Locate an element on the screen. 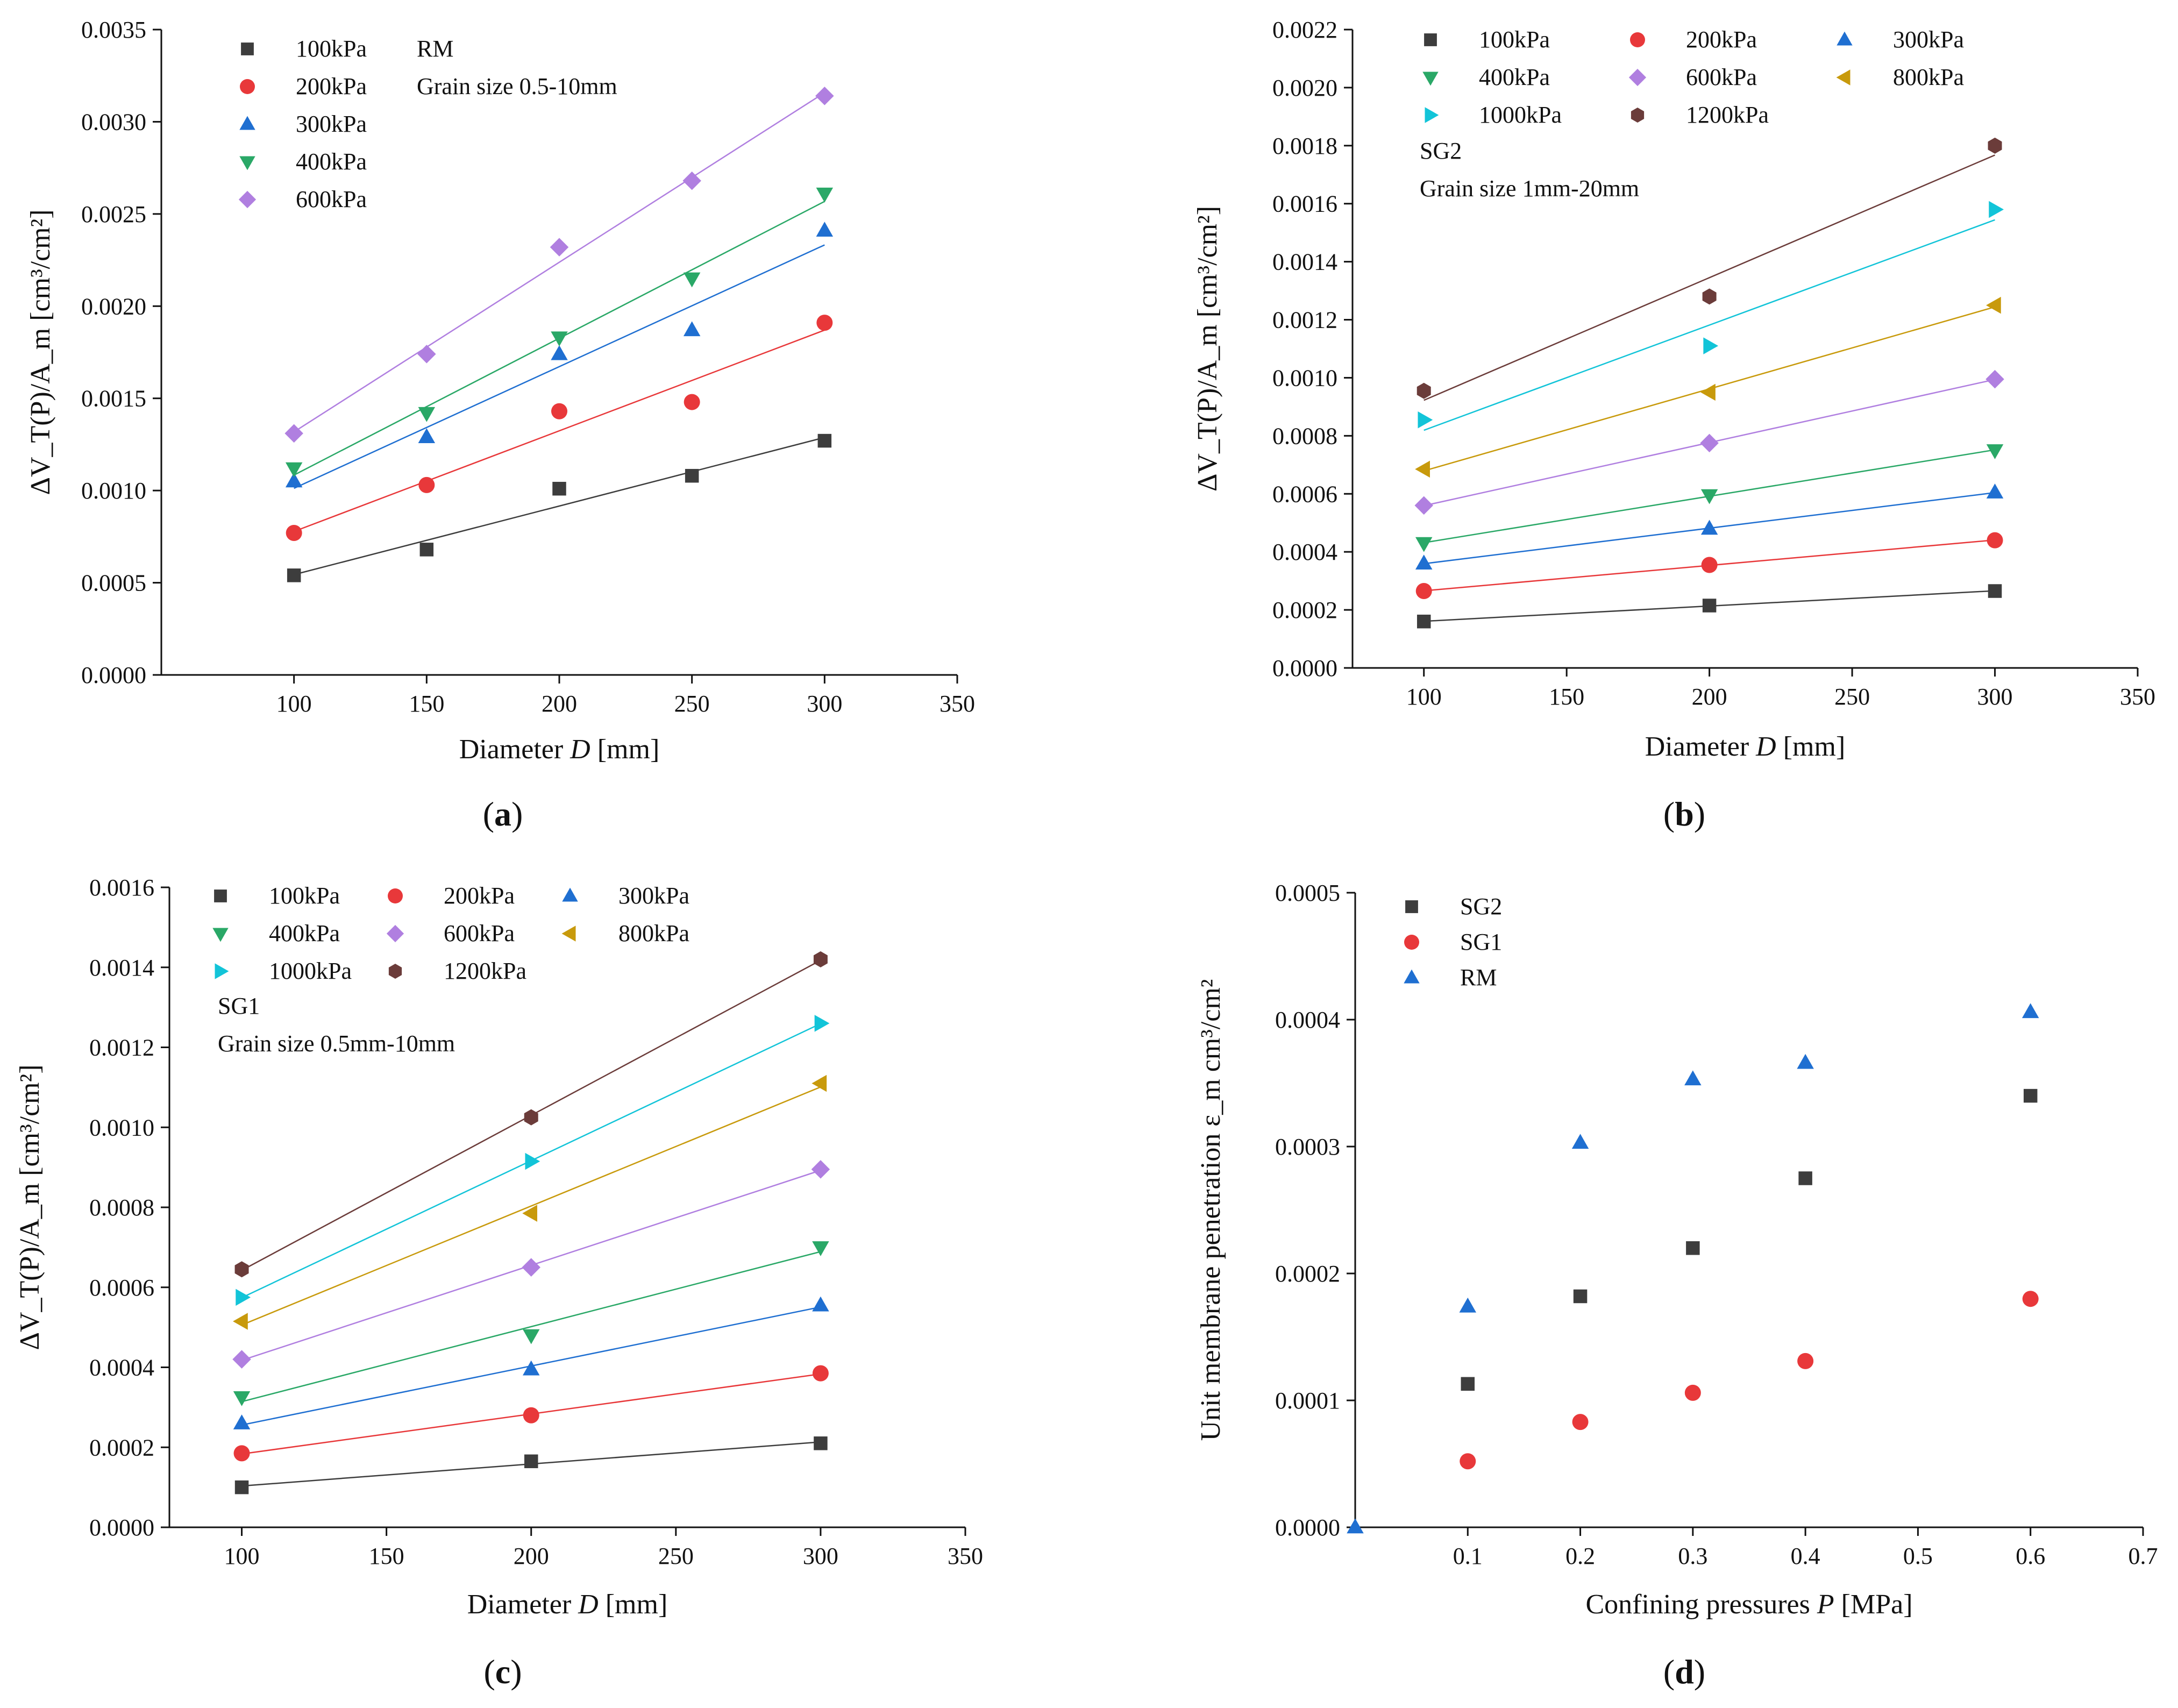 The image size is (2178, 1708). panel-label: (a) is located at coordinates (503, 814).